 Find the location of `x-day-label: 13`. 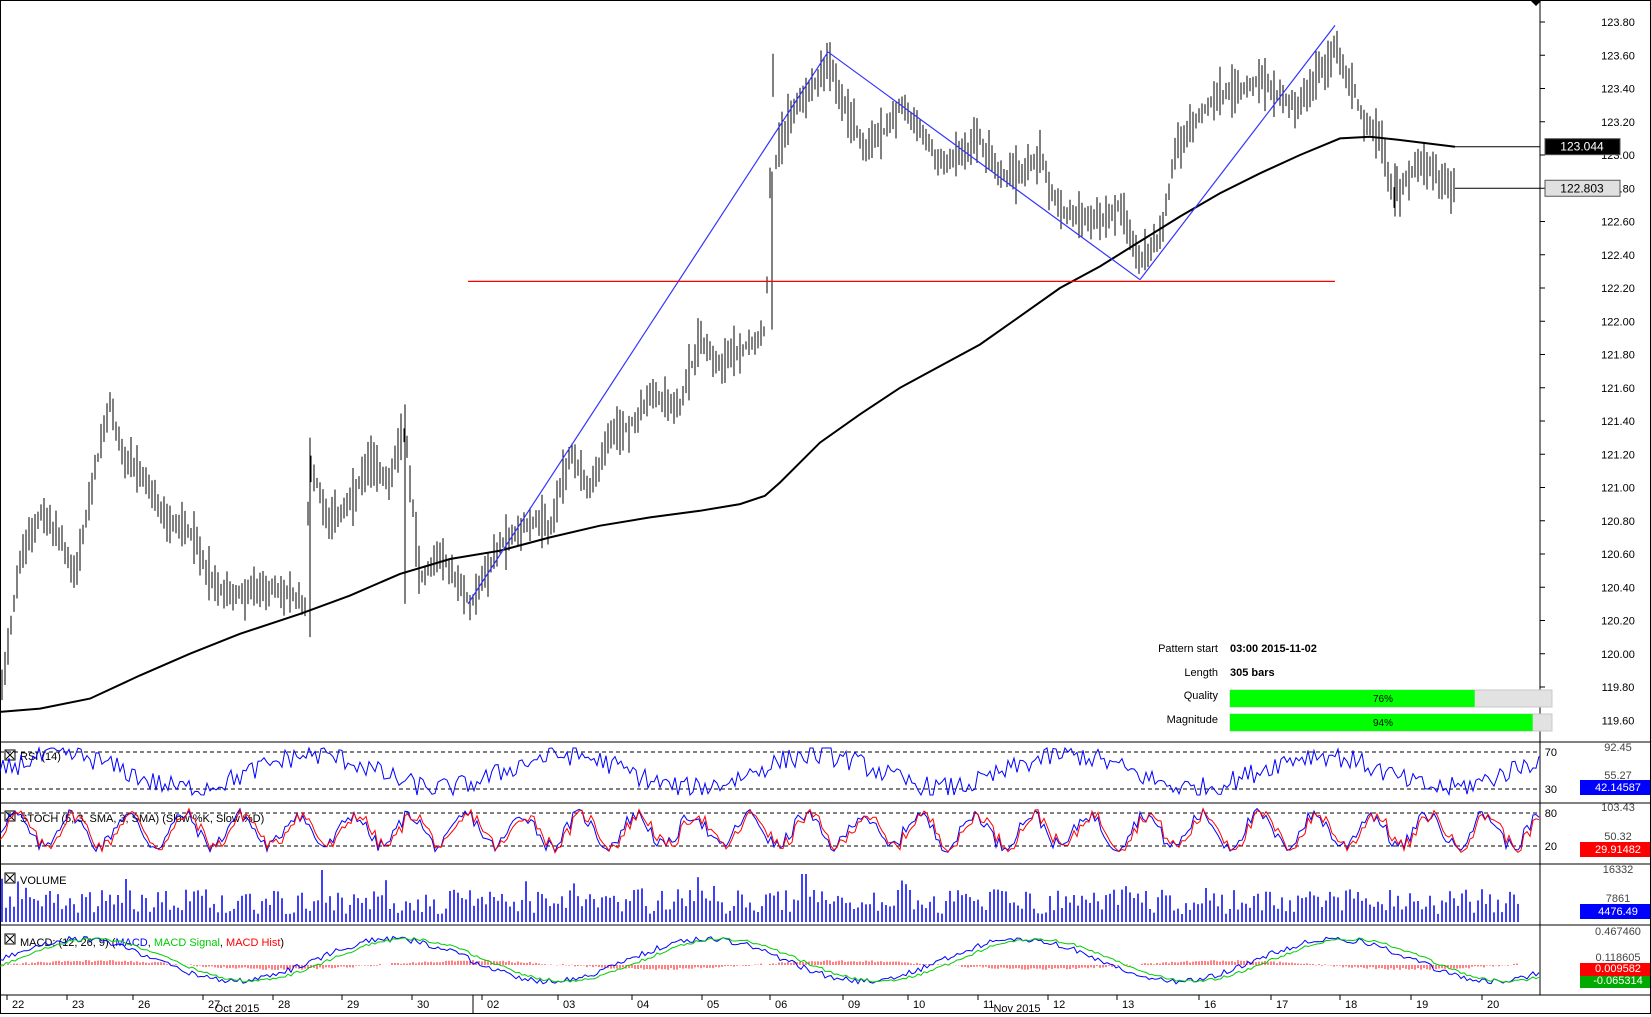

x-day-label: 13 is located at coordinates (1128, 1005).